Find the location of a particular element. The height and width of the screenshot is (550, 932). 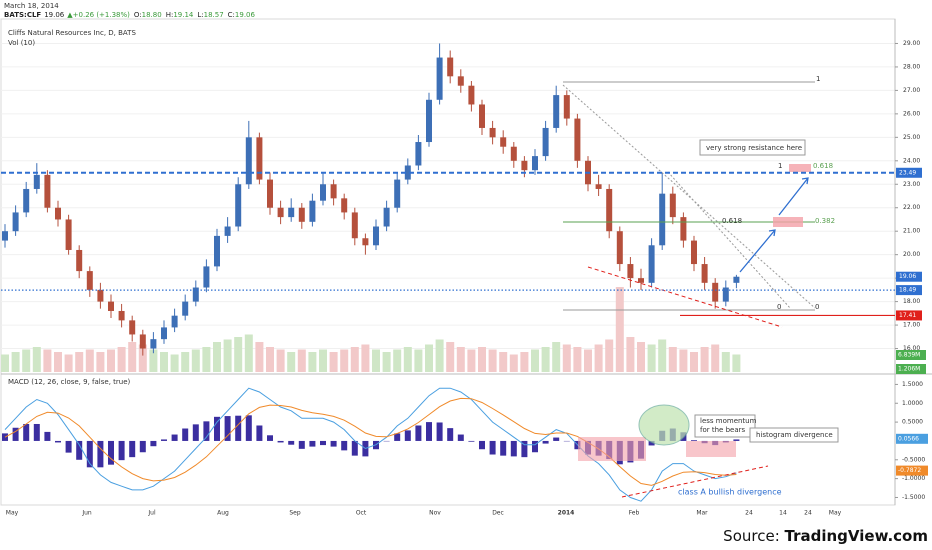

fib-label: 0.382 is located at coordinates (825, 221).